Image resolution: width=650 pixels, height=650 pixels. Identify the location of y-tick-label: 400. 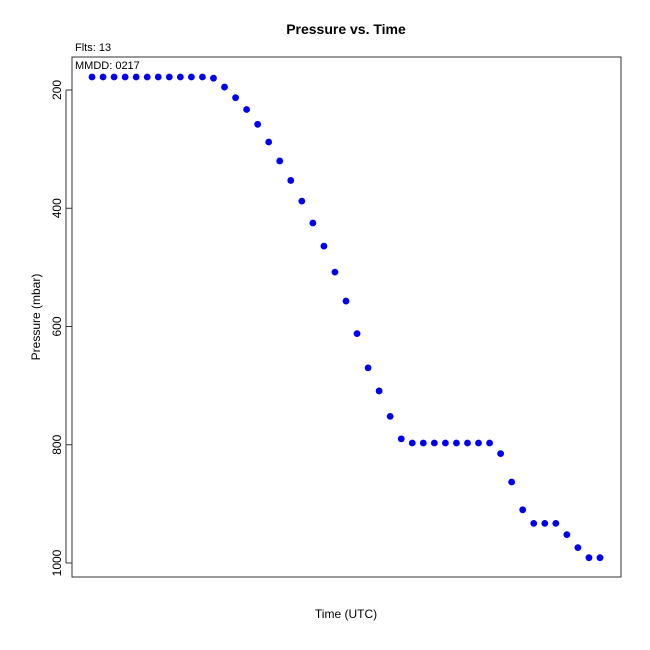
(57, 208).